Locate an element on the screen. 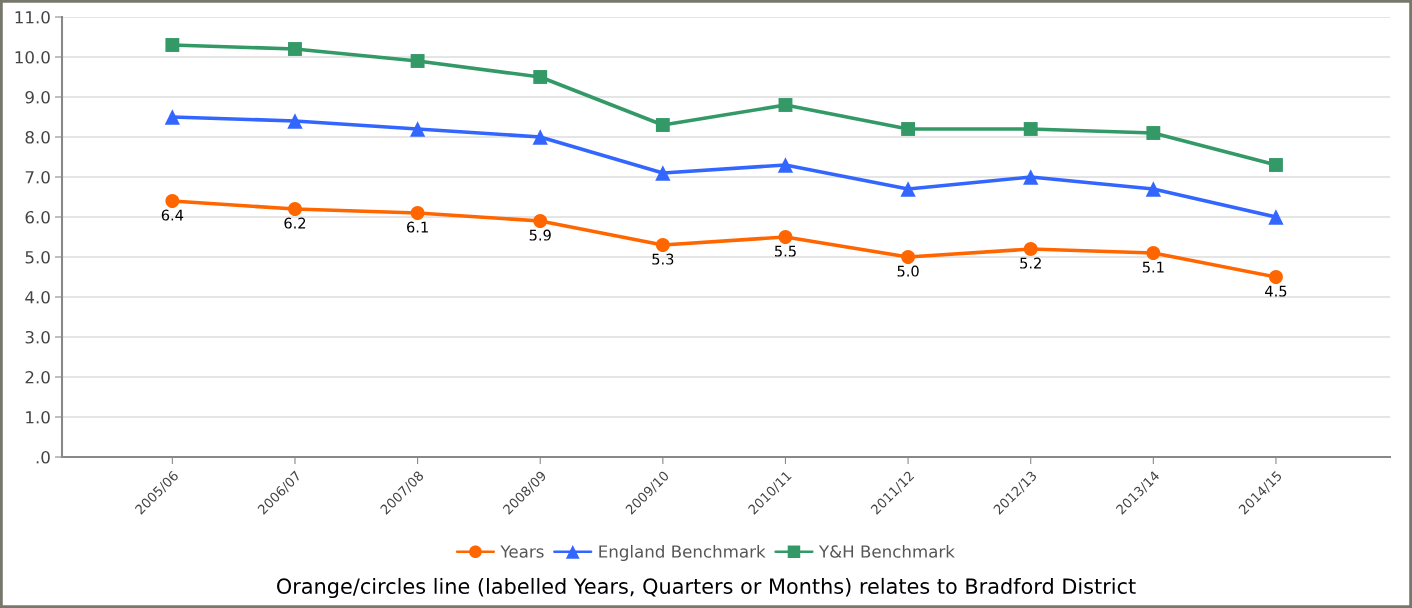 The width and height of the screenshot is (1412, 608). y-tick-label: 3.0 is located at coordinates (37, 337).